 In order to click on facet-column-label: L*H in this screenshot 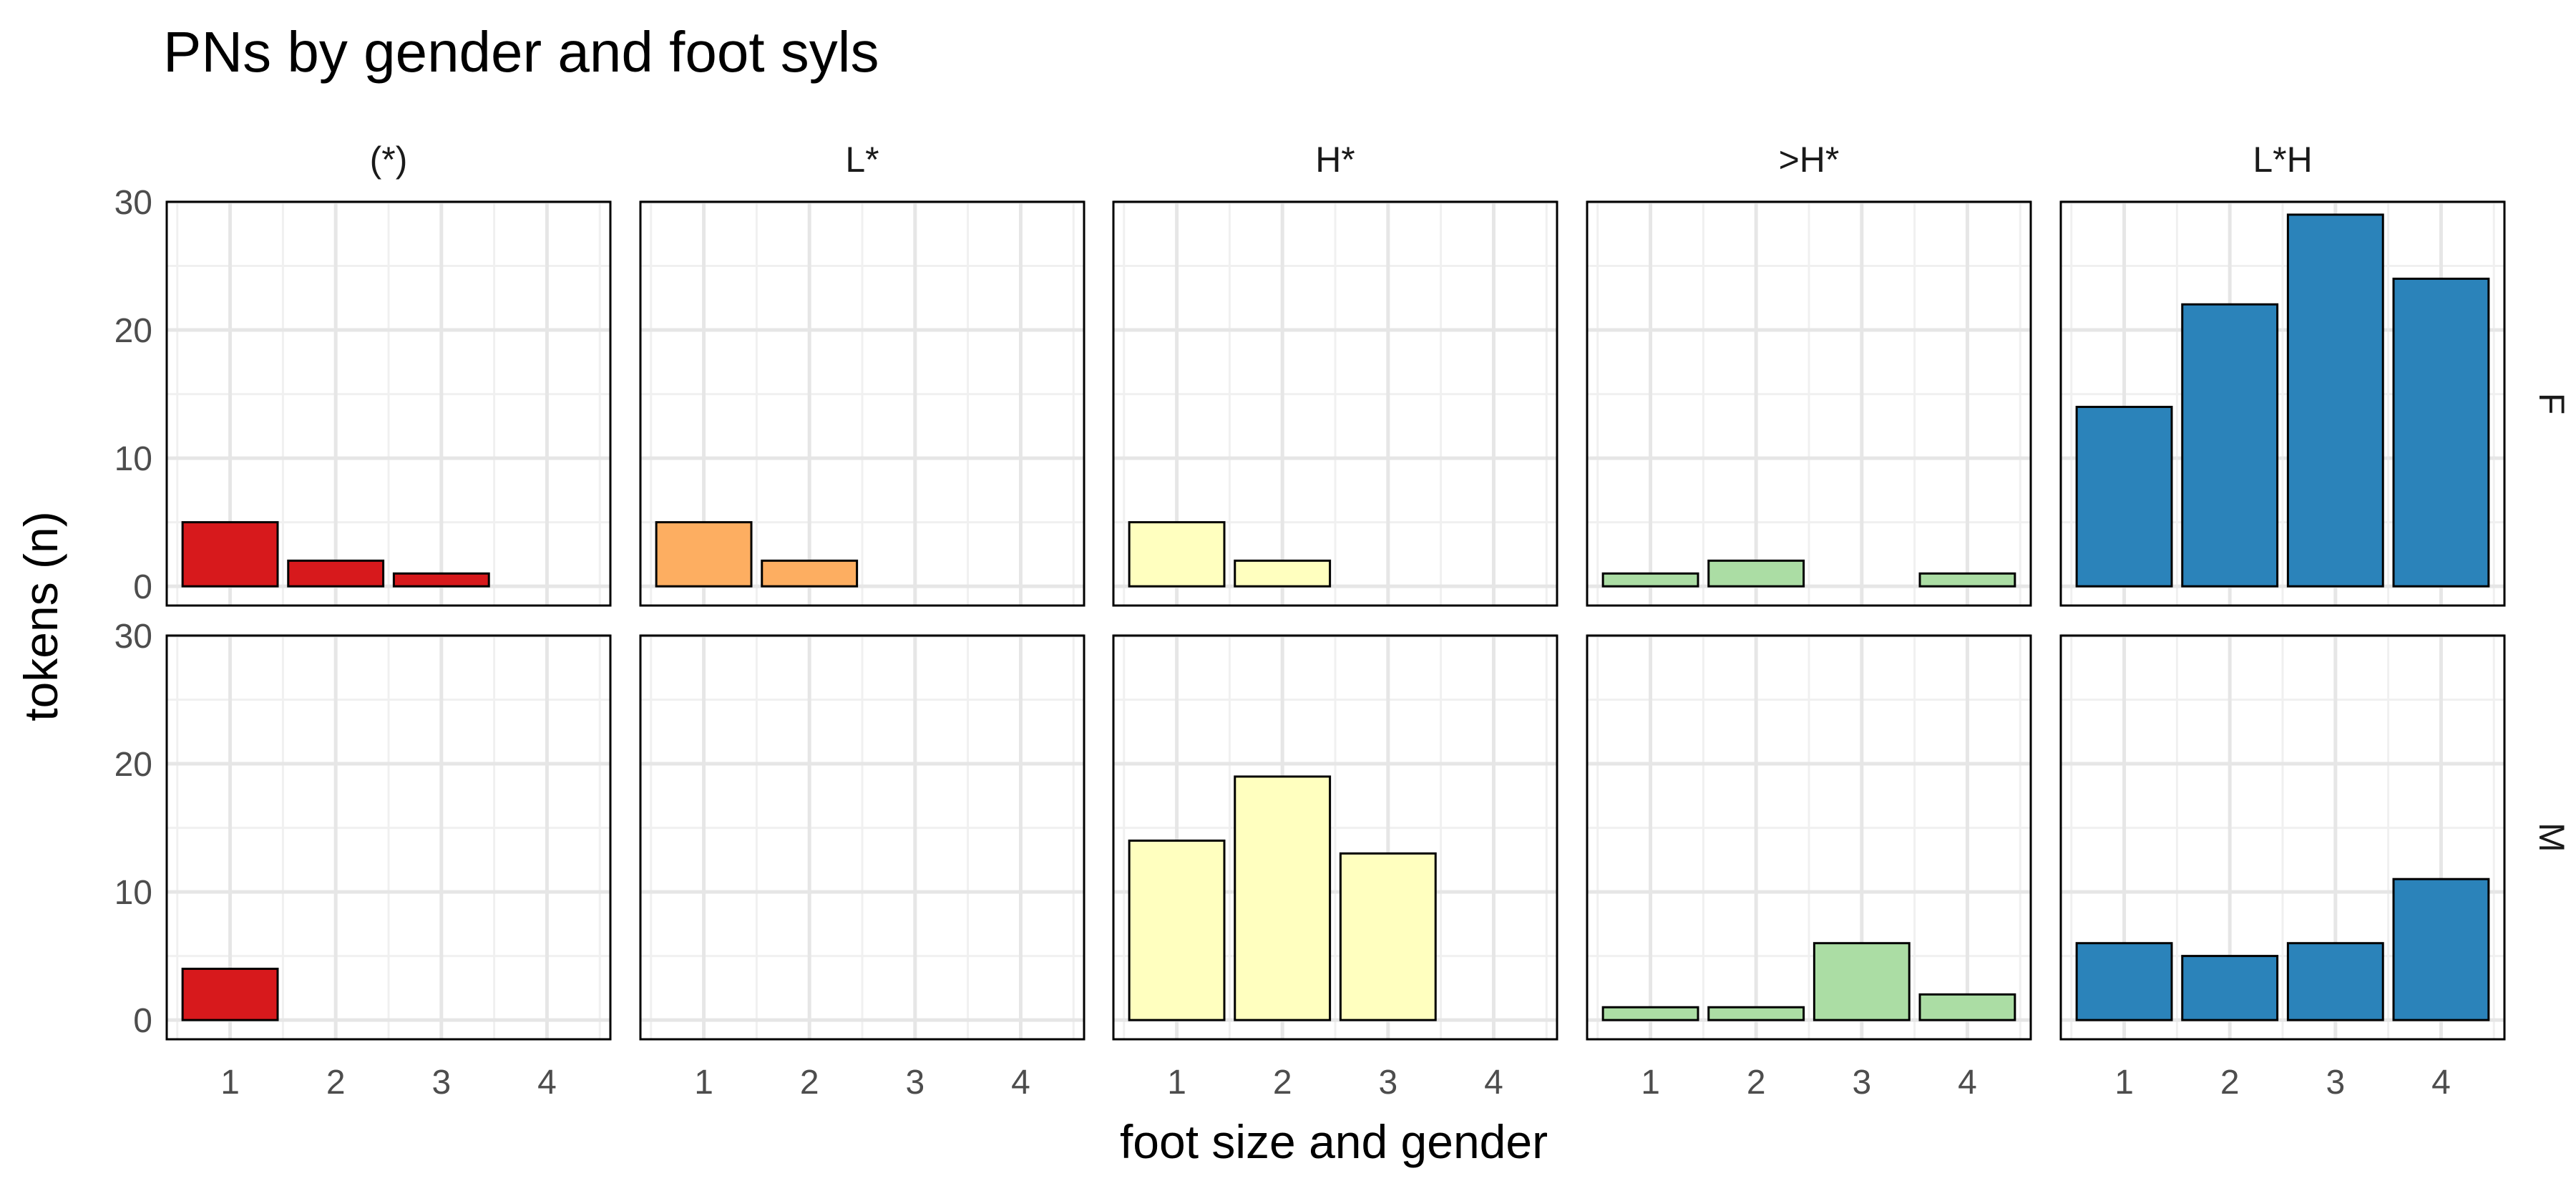, I will do `click(2282, 160)`.